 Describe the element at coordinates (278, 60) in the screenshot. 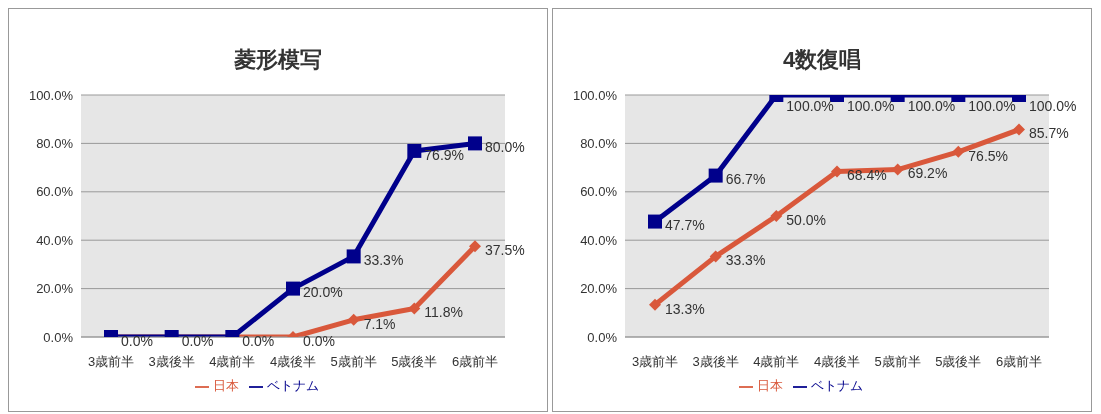

I see `chart-title: 菱形模写` at that location.